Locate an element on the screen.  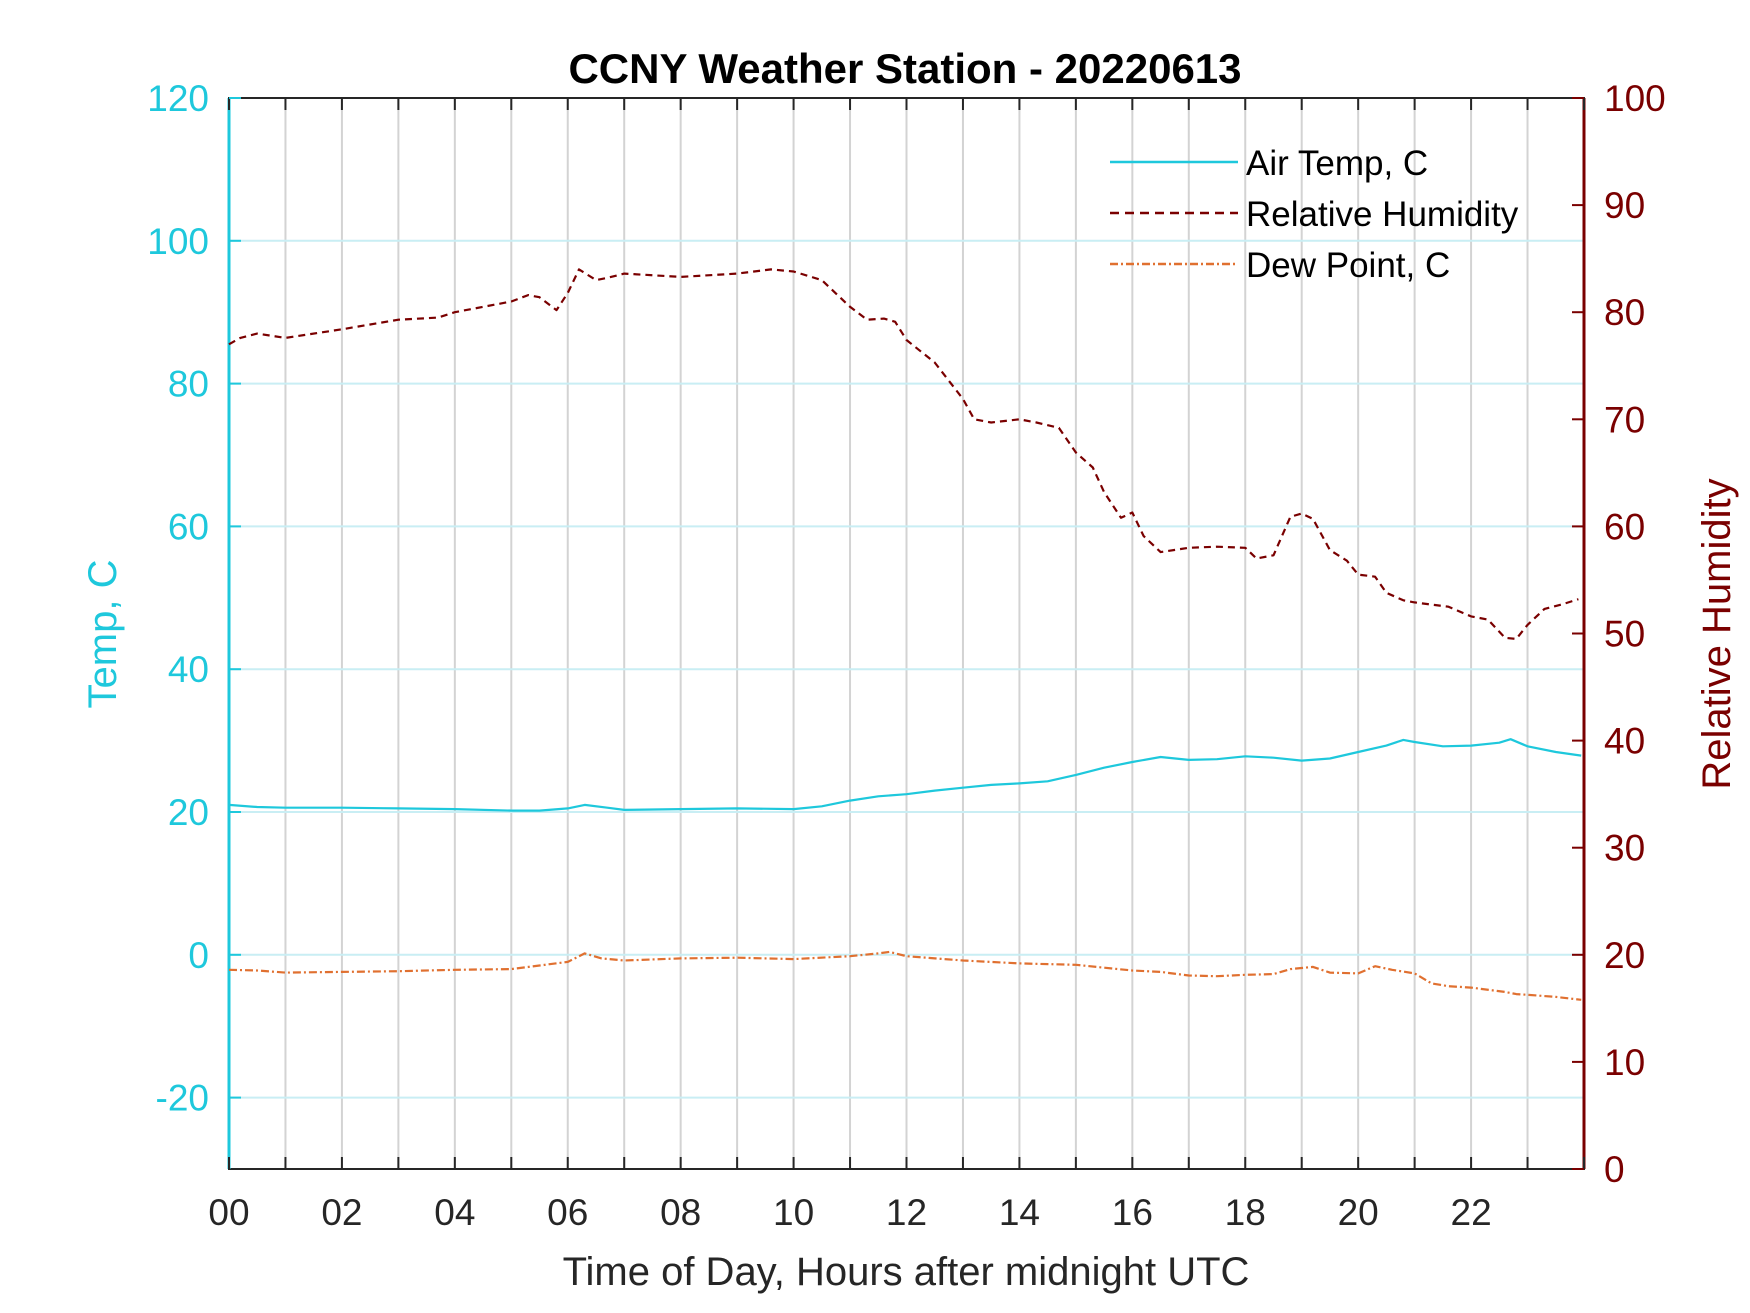
x-tick-label: 20 is located at coordinates (1358, 1212).